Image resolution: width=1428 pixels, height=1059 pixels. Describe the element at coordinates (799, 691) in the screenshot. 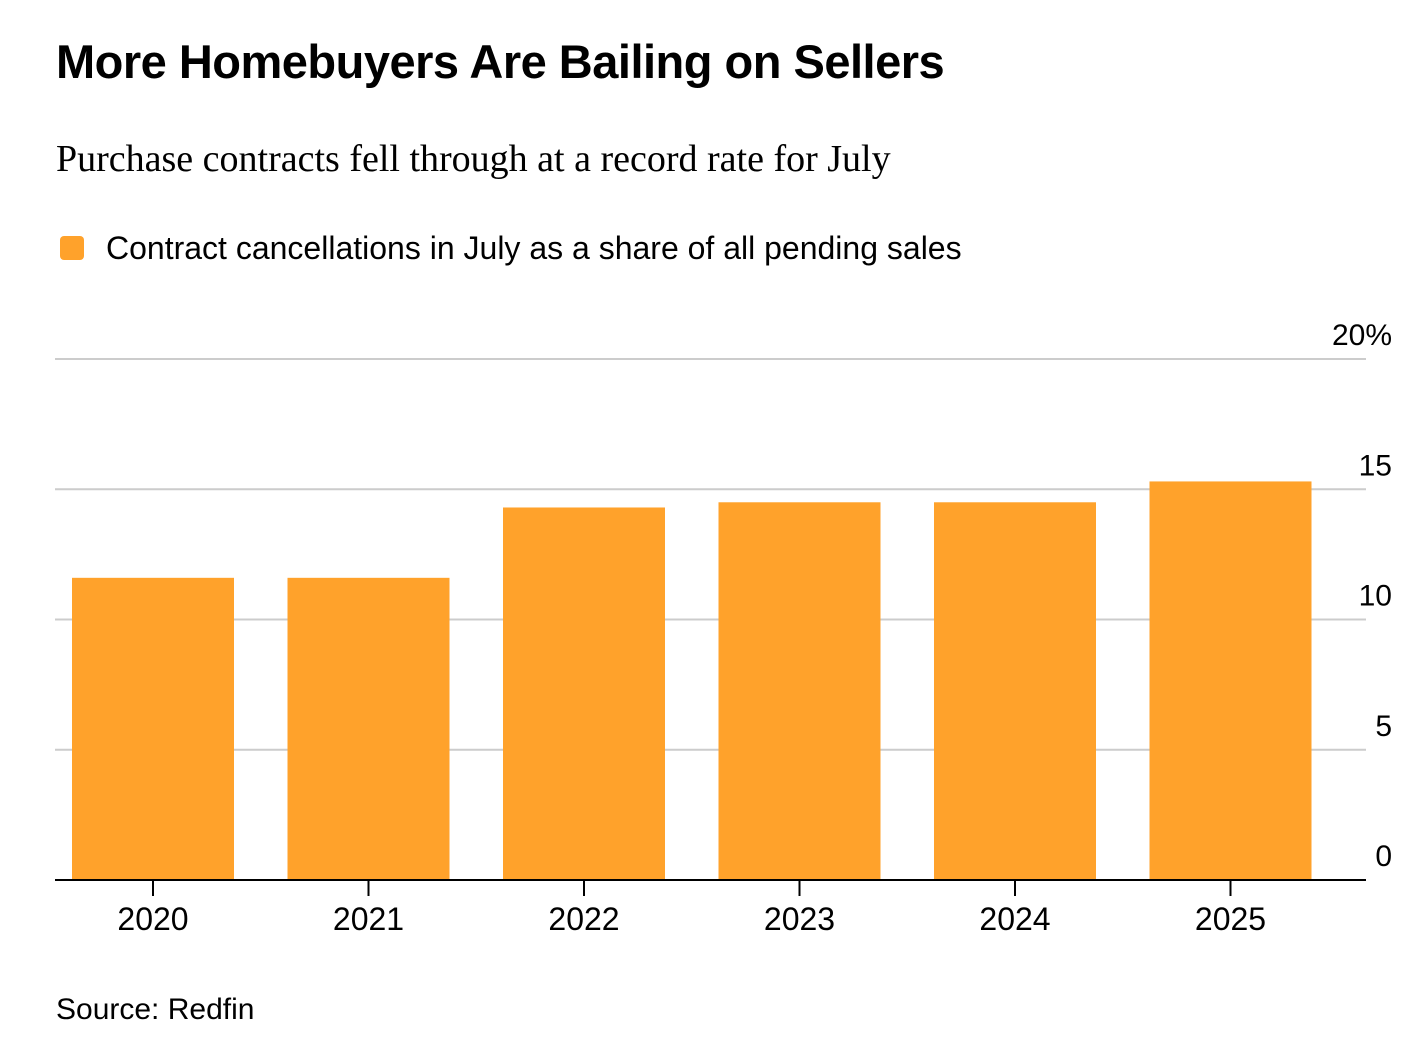

I see `bar-2023` at that location.